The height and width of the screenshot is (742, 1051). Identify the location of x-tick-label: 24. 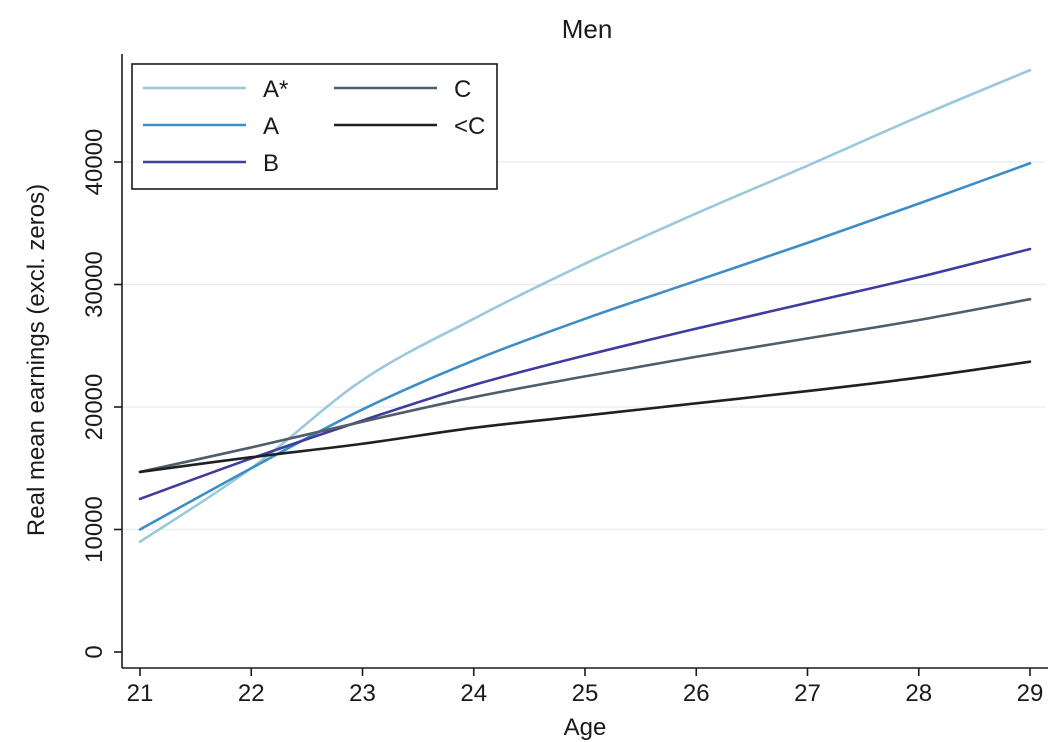
(473, 693).